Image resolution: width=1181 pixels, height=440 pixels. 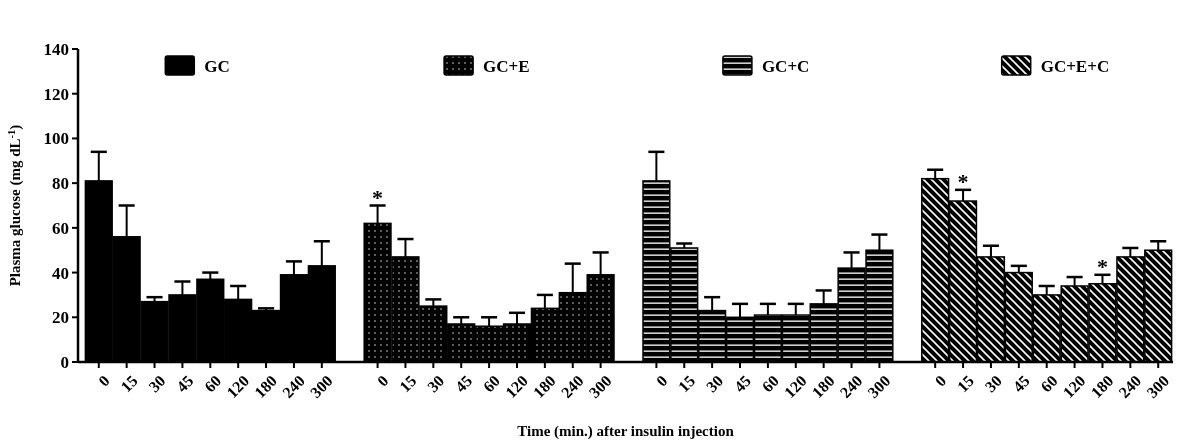 What do you see at coordinates (785, 66) in the screenshot?
I see `legend-label: GC+C` at bounding box center [785, 66].